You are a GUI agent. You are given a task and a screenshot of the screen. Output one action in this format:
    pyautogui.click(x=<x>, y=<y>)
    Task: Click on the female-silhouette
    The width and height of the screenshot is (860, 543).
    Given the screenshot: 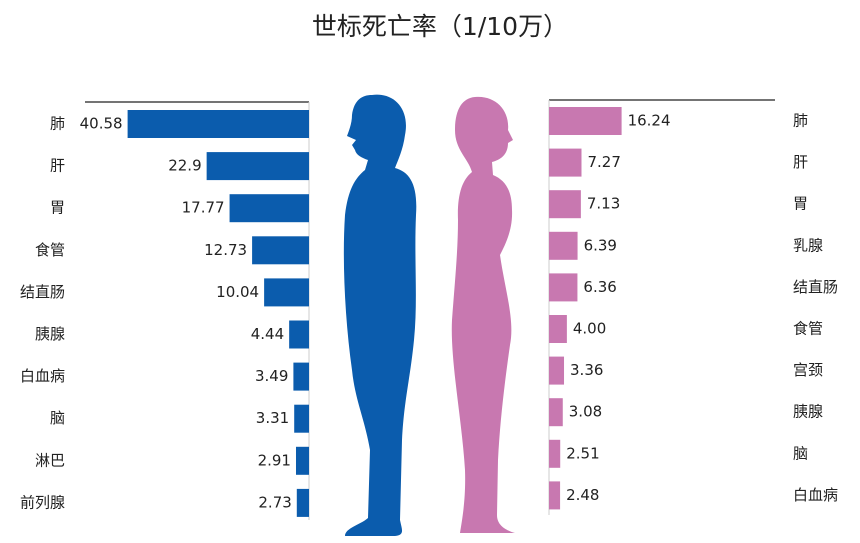 What is the action you would take?
    pyautogui.click(x=483, y=314)
    